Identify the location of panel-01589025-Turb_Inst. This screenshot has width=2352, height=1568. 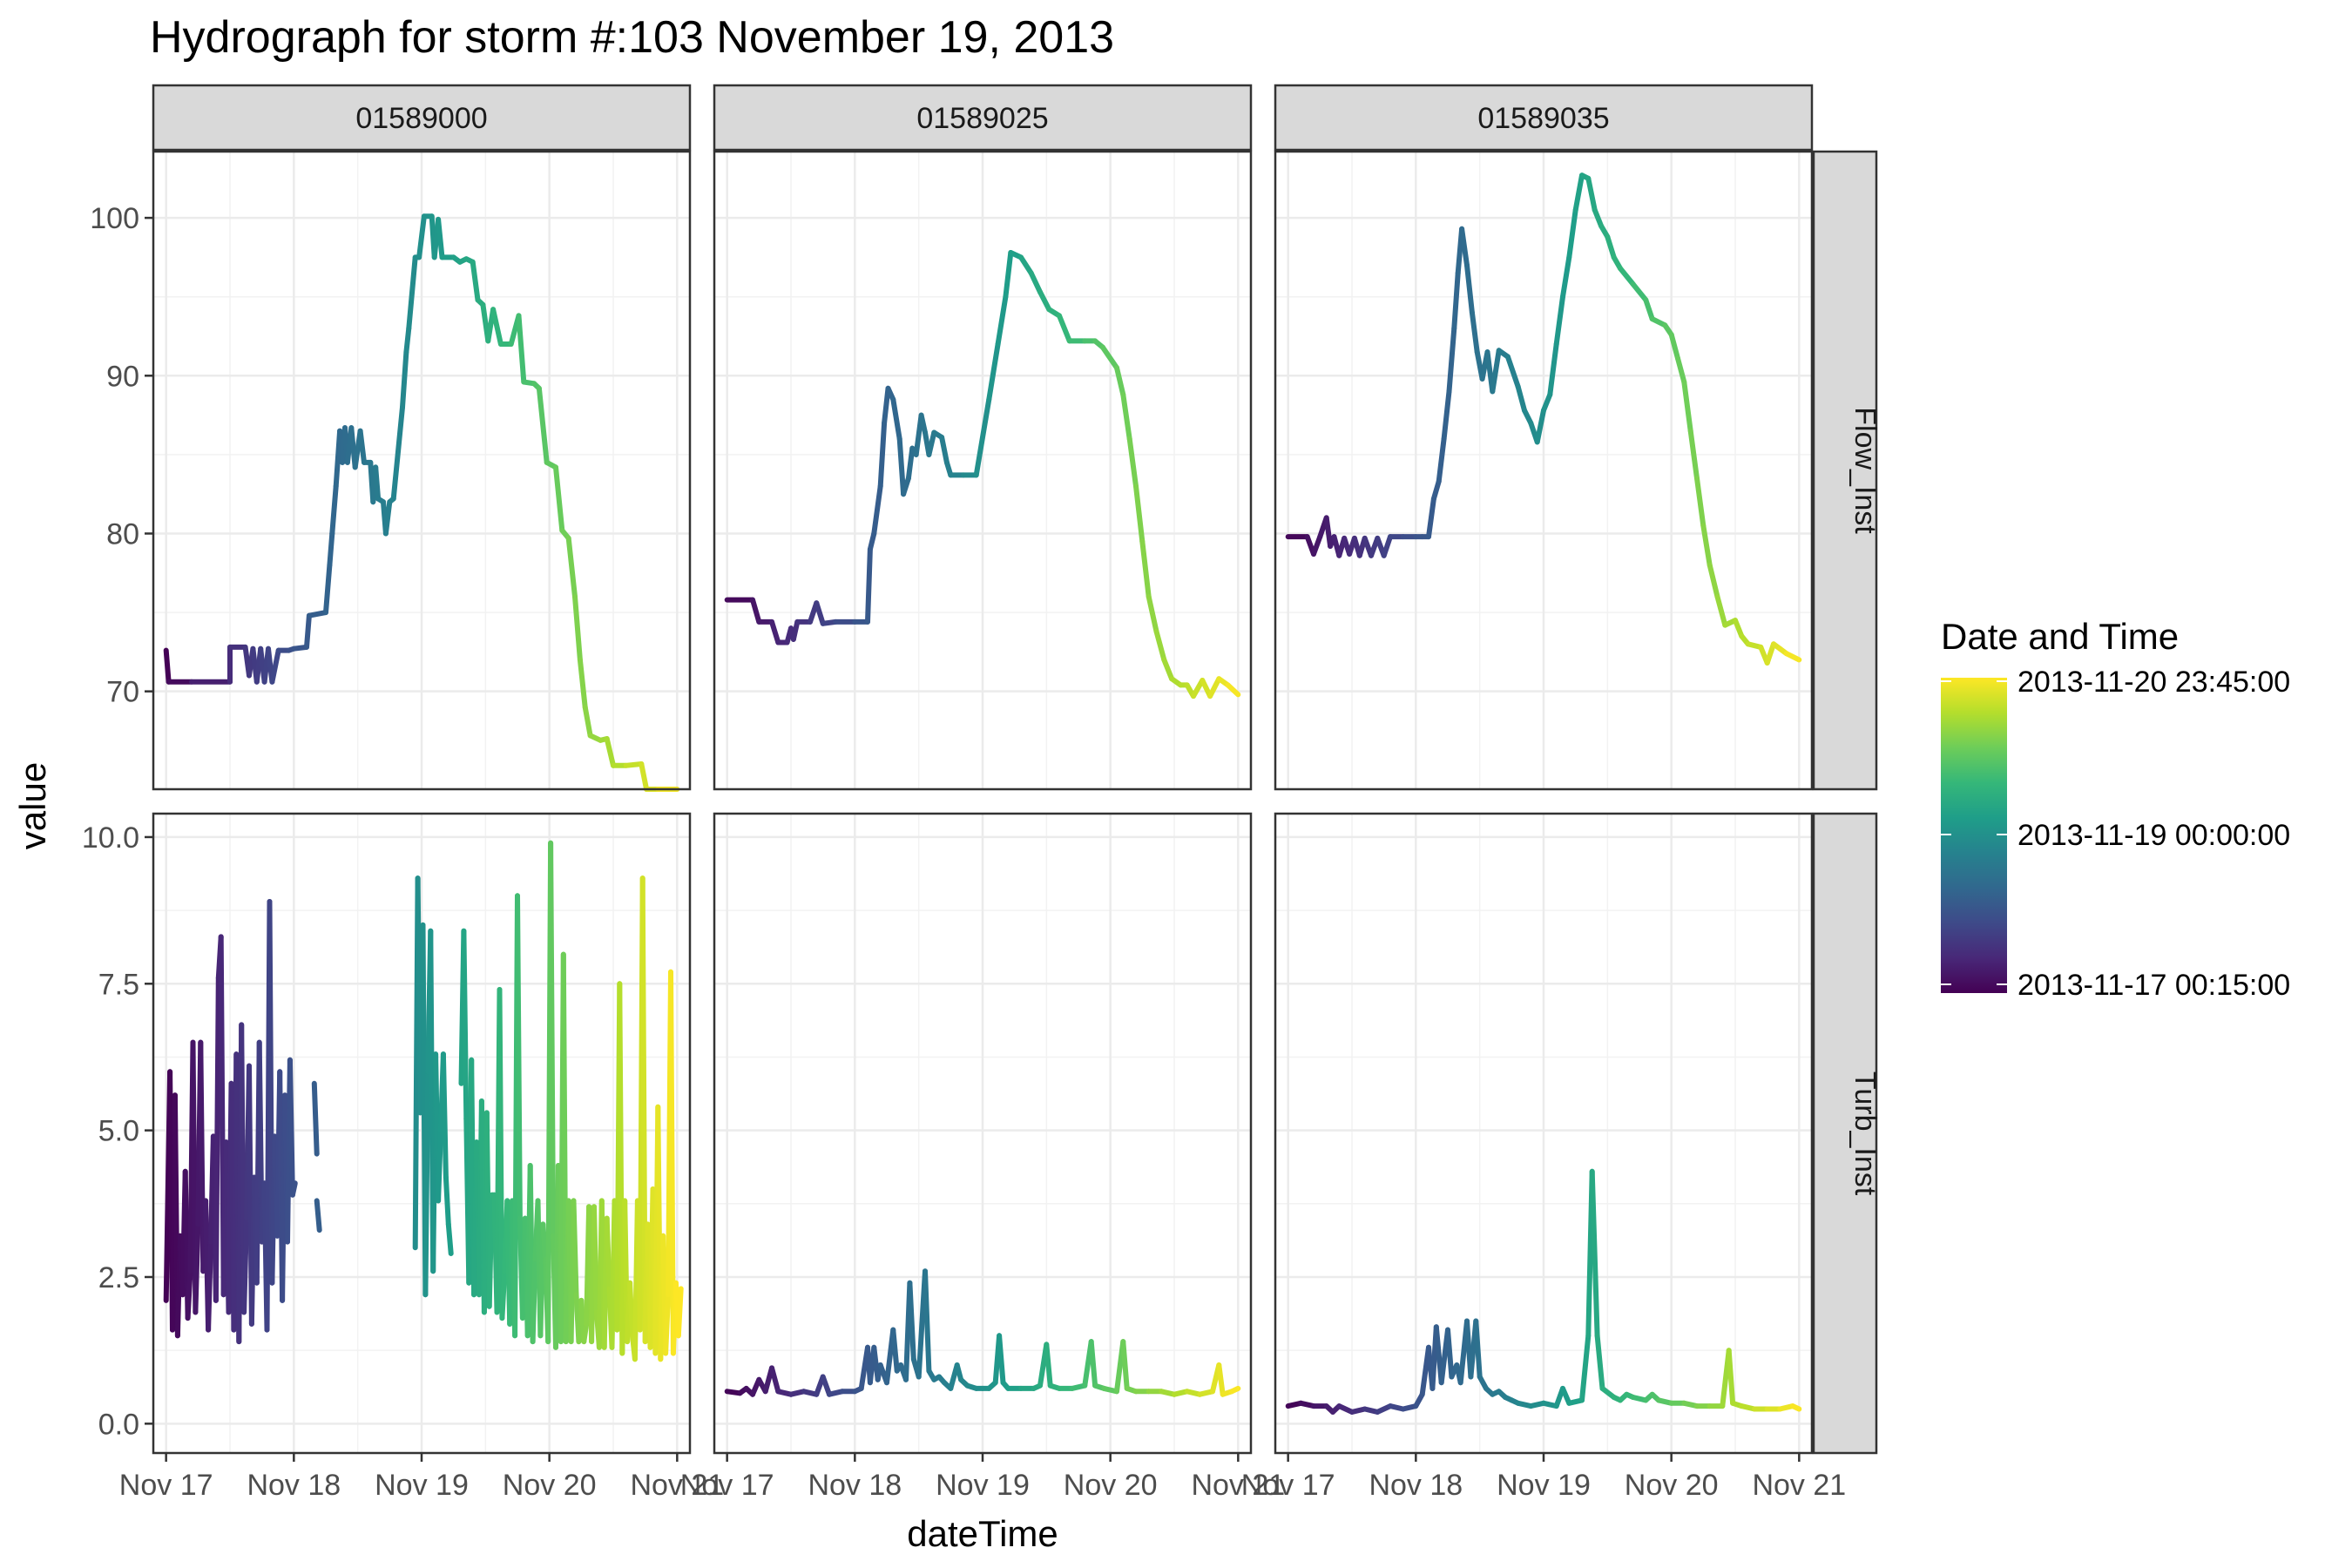
(983, 1133).